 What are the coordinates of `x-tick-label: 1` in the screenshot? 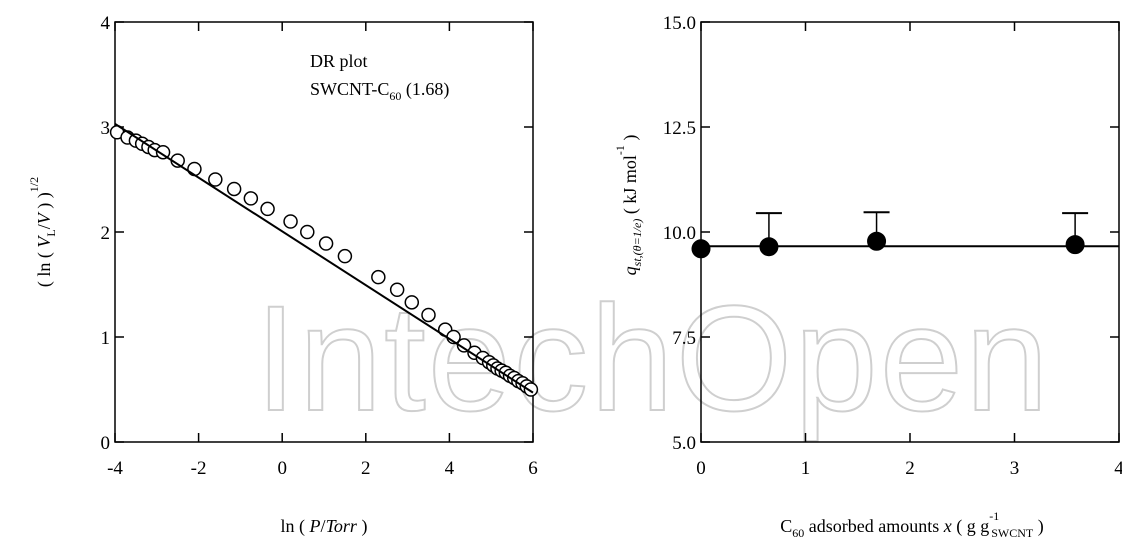 It's located at (806, 468).